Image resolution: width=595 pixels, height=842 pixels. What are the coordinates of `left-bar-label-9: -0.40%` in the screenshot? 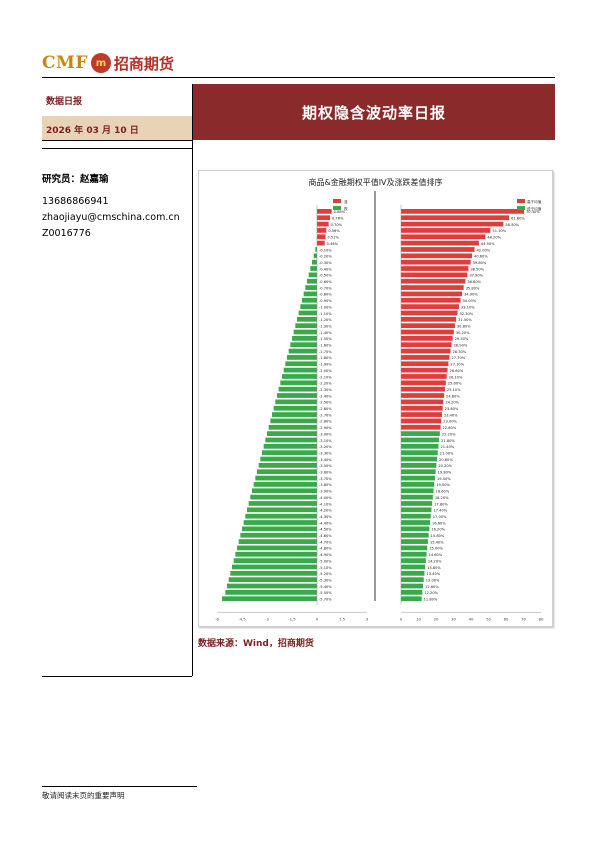 It's located at (325, 269).